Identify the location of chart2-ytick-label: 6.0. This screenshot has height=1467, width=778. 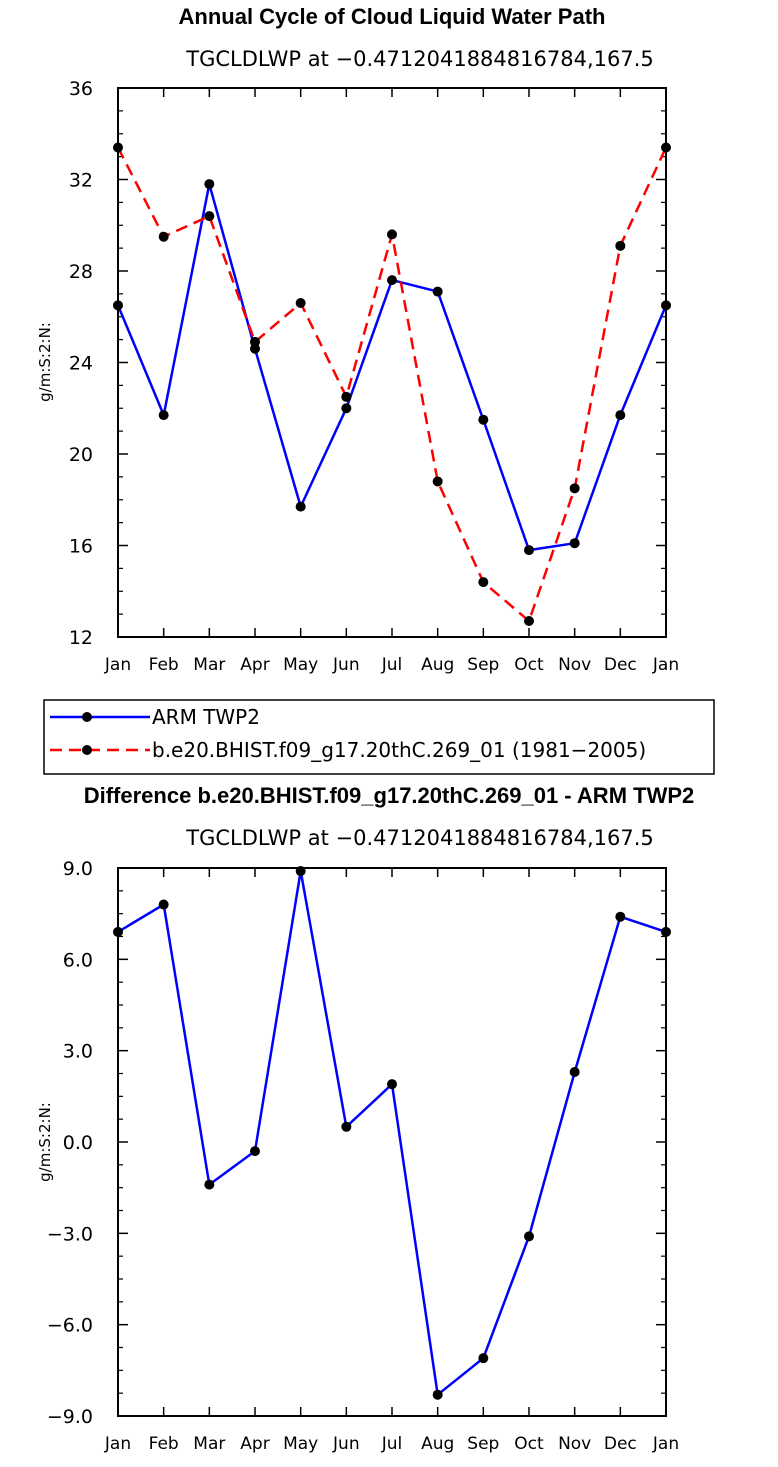
(78, 960).